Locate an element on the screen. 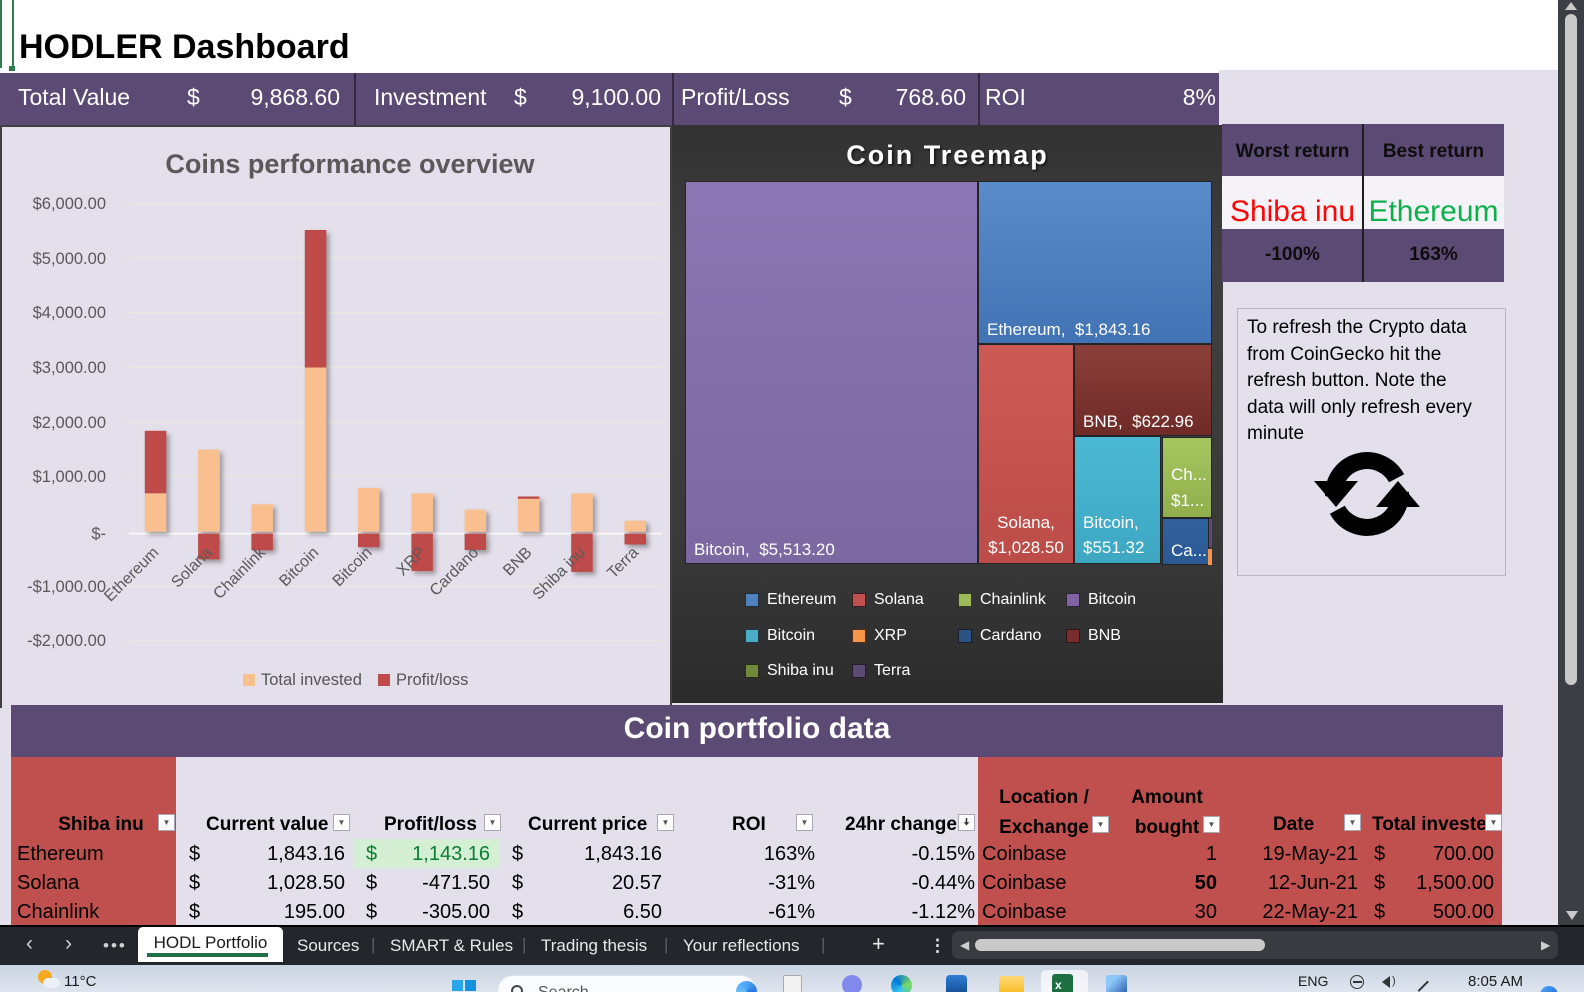 The height and width of the screenshot is (992, 1584). svg-text: -$1,000.00 is located at coordinates (66, 587).